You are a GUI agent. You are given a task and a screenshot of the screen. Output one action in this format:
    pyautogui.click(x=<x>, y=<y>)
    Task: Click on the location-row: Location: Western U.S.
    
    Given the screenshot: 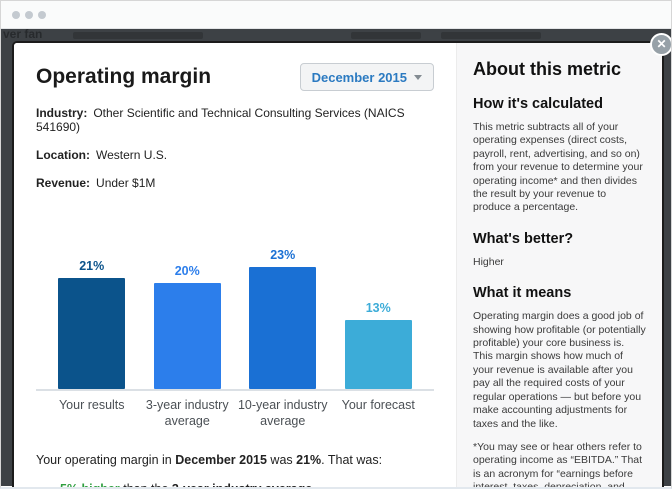 What is the action you would take?
    pyautogui.click(x=235, y=155)
    